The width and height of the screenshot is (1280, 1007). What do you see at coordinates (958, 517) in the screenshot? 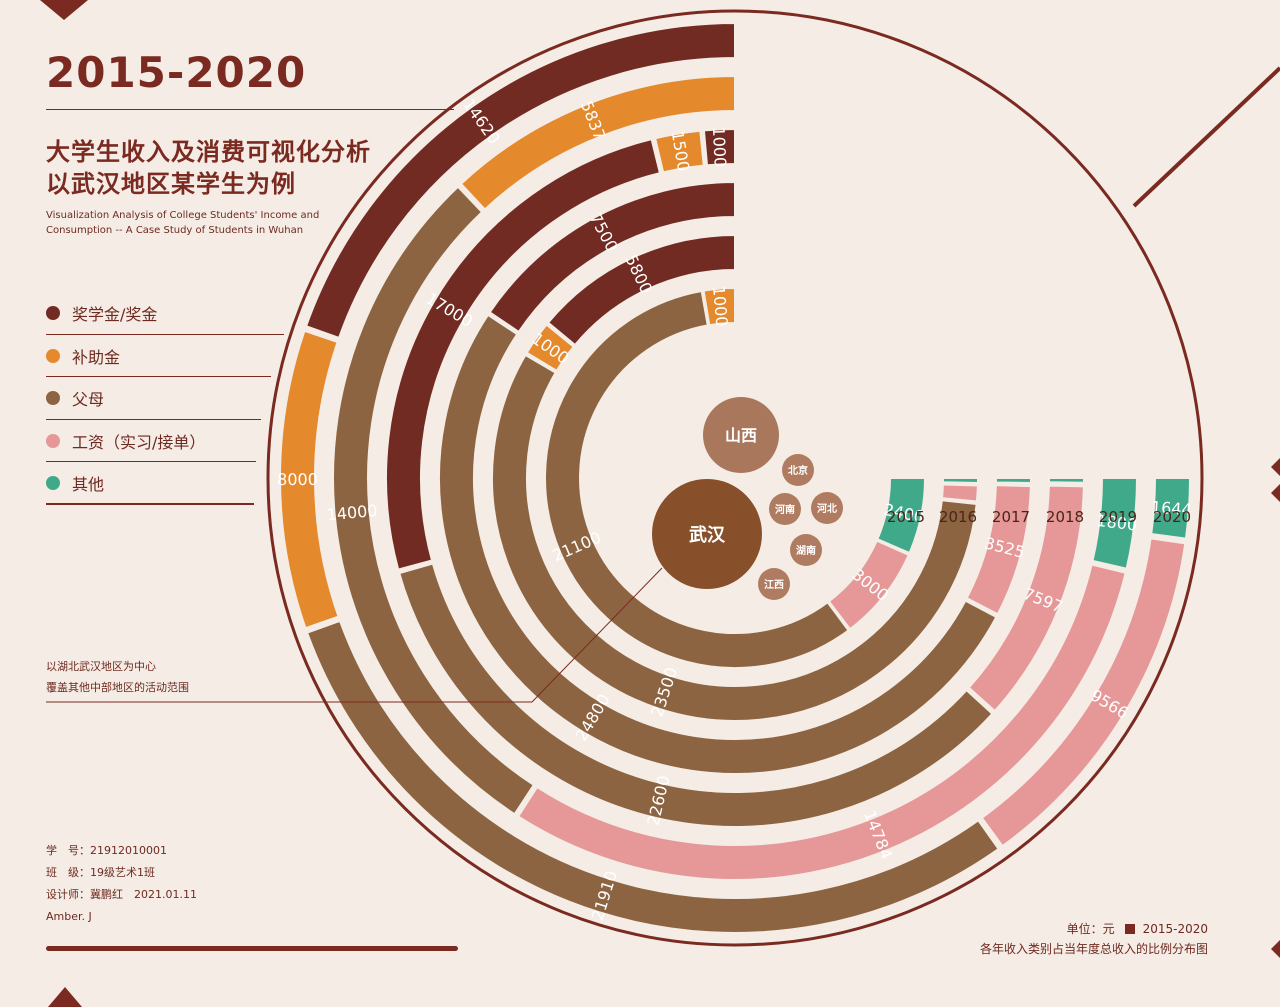
I see `year-label-2016: 2016` at bounding box center [958, 517].